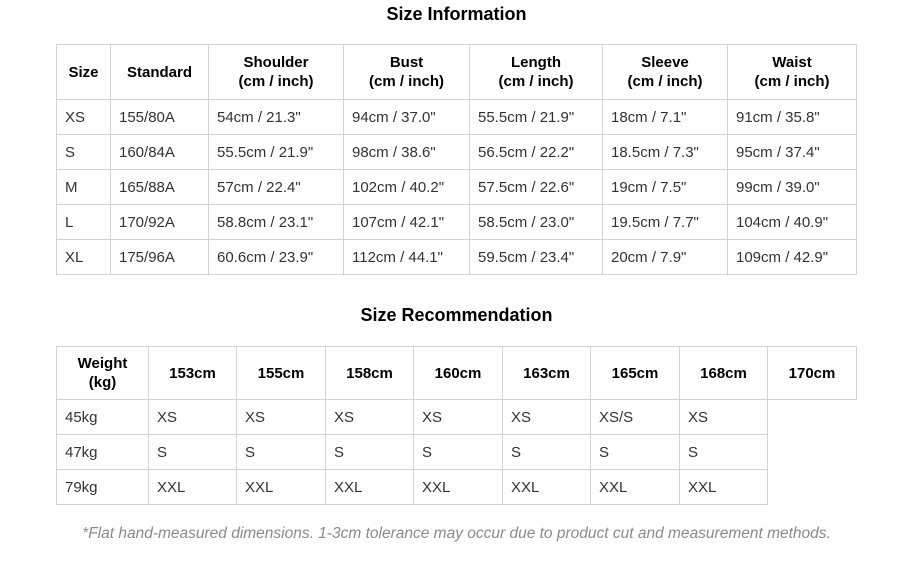 This screenshot has height=568, width=913. What do you see at coordinates (83, 257) in the screenshot?
I see `size-cell: XL` at bounding box center [83, 257].